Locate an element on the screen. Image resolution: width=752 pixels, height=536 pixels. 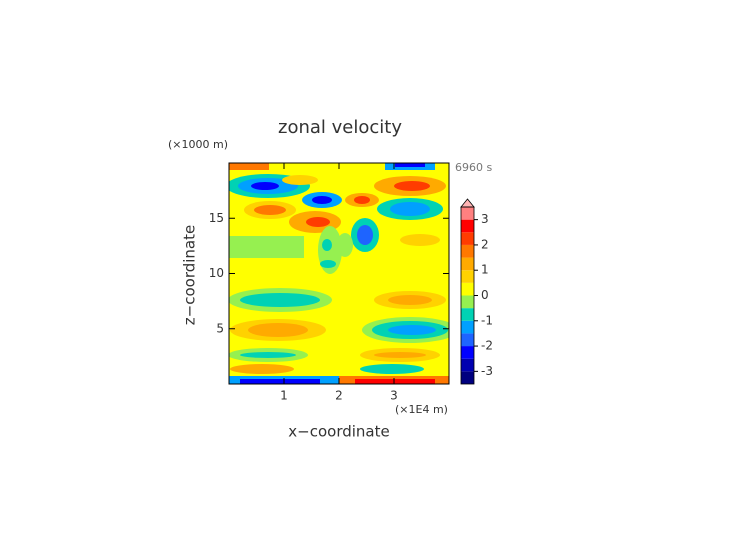
y-tick-label: 5 is located at coordinates (220, 328).